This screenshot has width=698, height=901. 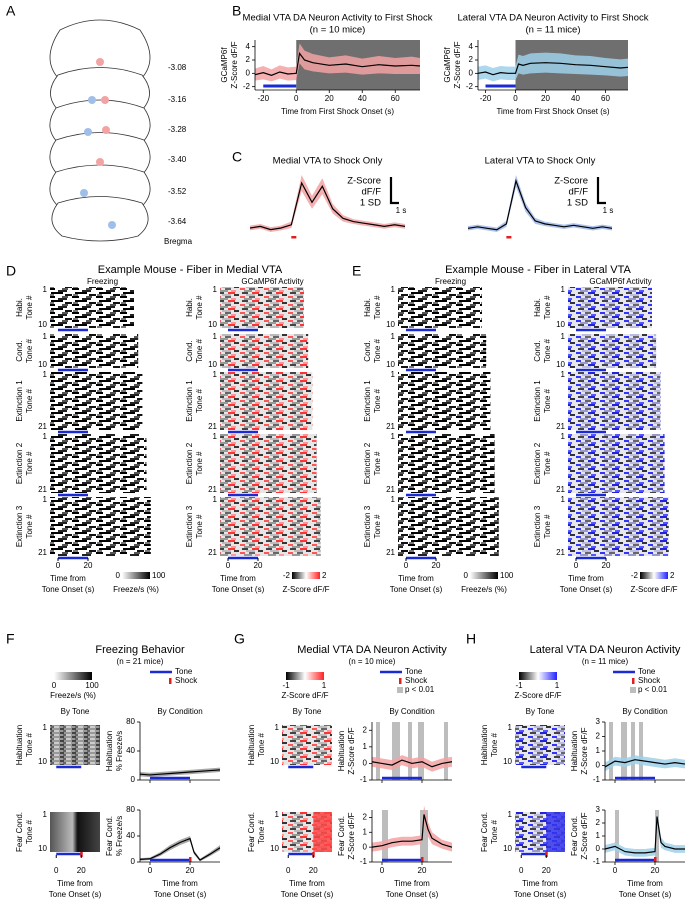 I want to click on label: Example Mouse - Fiber in Medial VTA, so click(x=190, y=270).